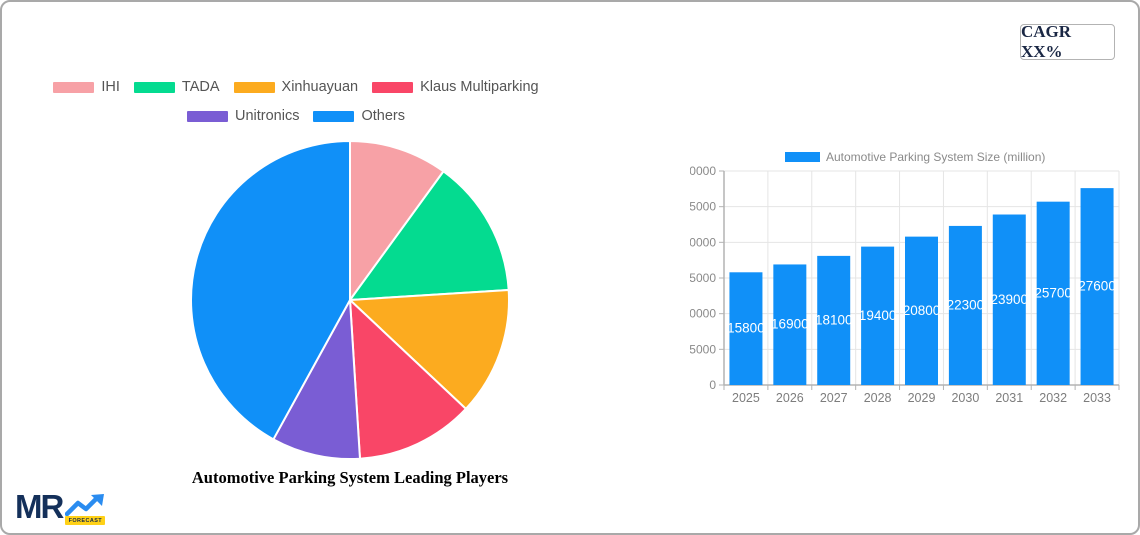  What do you see at coordinates (176, 87) in the screenshot?
I see `pie-legend-item-tada: TADA` at bounding box center [176, 87].